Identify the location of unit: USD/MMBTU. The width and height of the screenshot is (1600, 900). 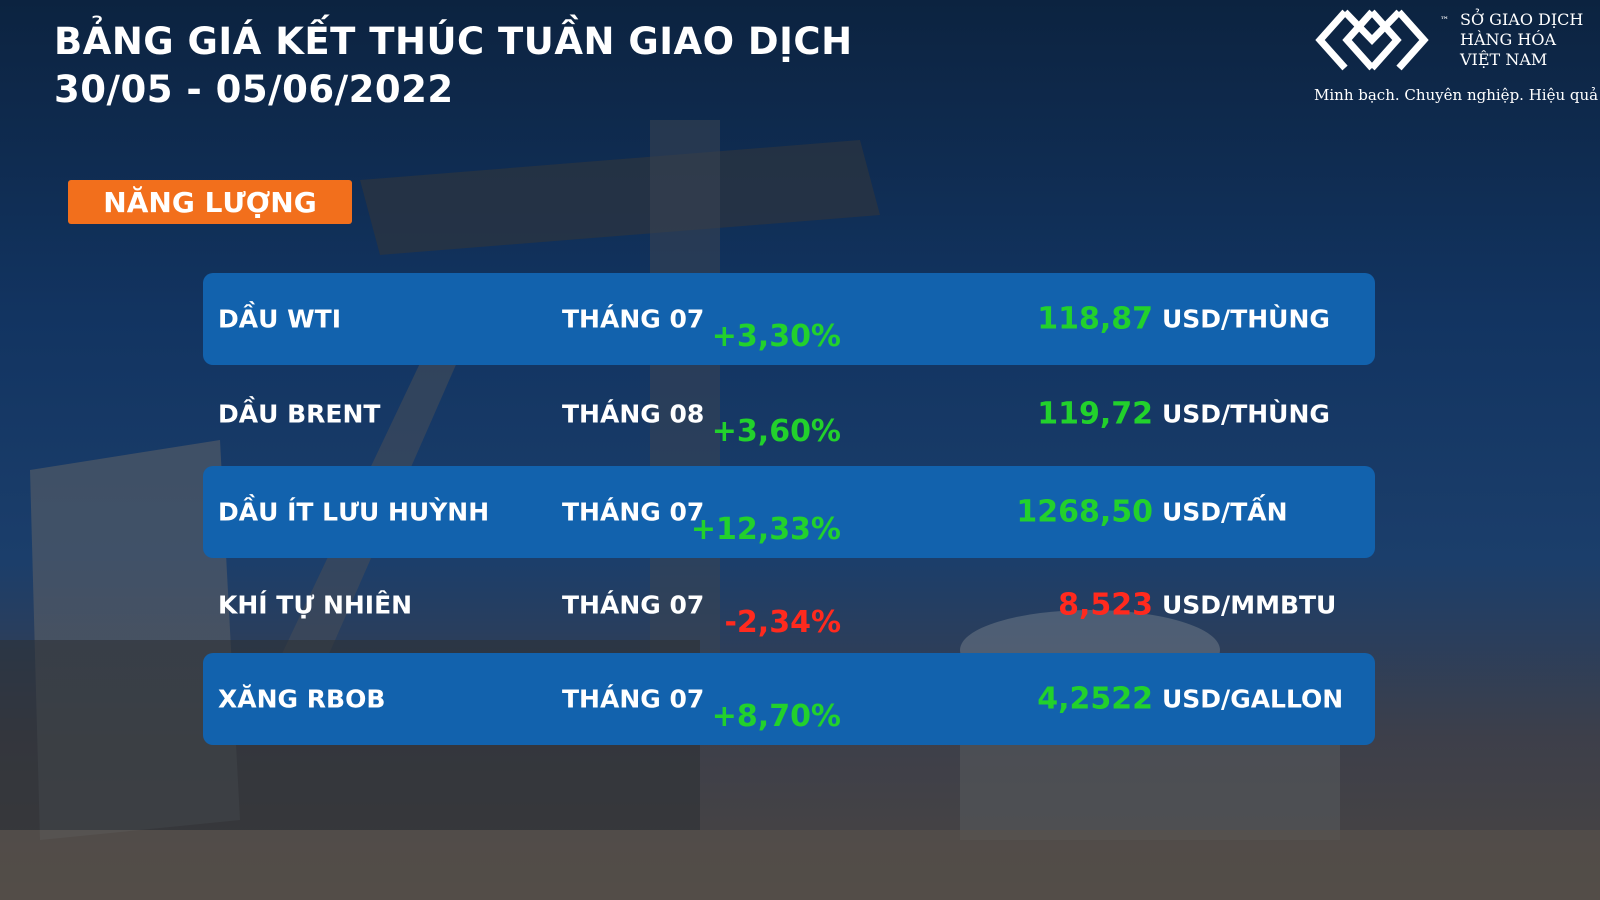
(1249, 605).